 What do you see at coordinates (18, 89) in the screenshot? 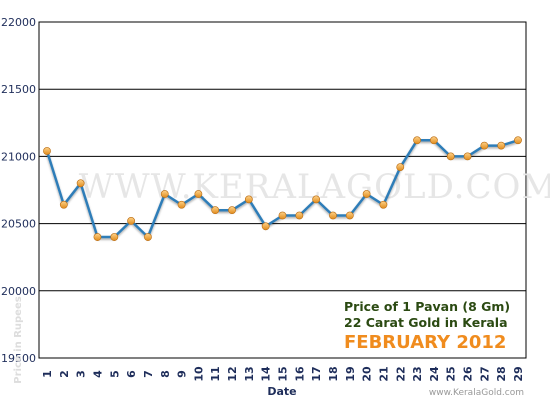
I see `y-tick-label: 21500` at bounding box center [18, 89].